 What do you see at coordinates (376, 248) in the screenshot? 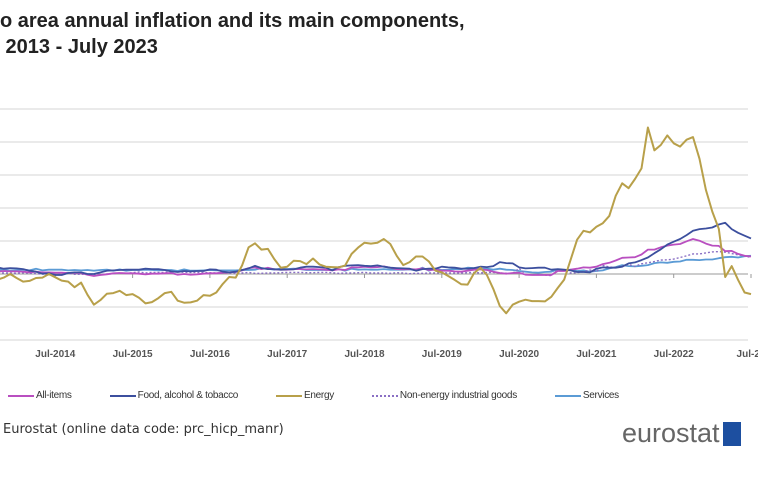
I see `series-line-food-alcohol-tobacco` at bounding box center [376, 248].